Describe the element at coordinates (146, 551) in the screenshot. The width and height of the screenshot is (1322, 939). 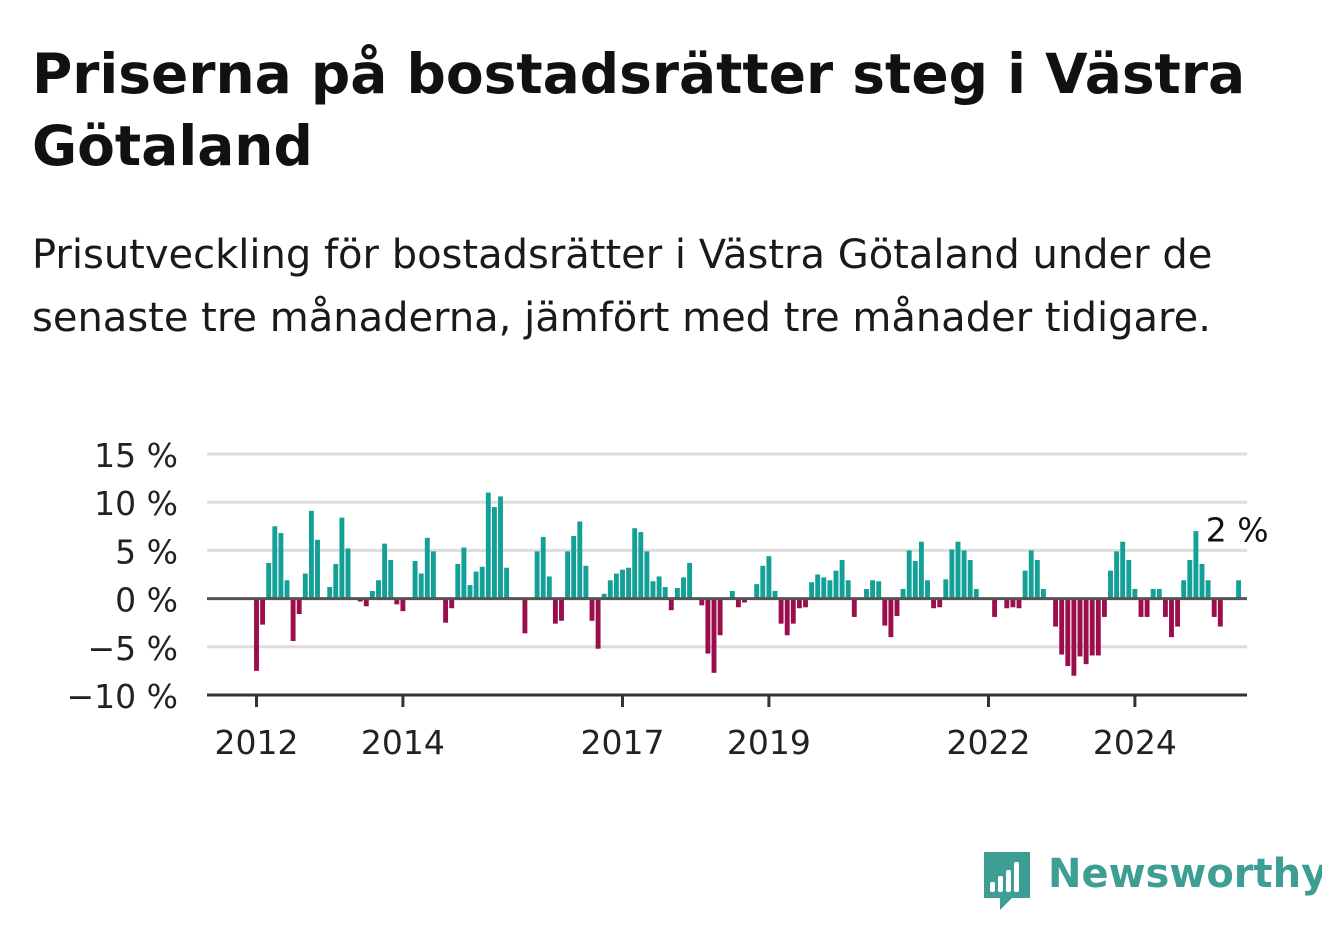
I see `y-tick-label: 5 %` at that location.